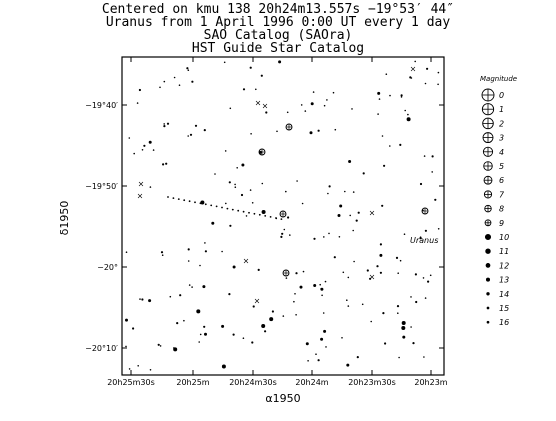 The image size is (556, 421). Describe the element at coordinates (140, 196) in the screenshot. I see `x-mark-object` at that location.